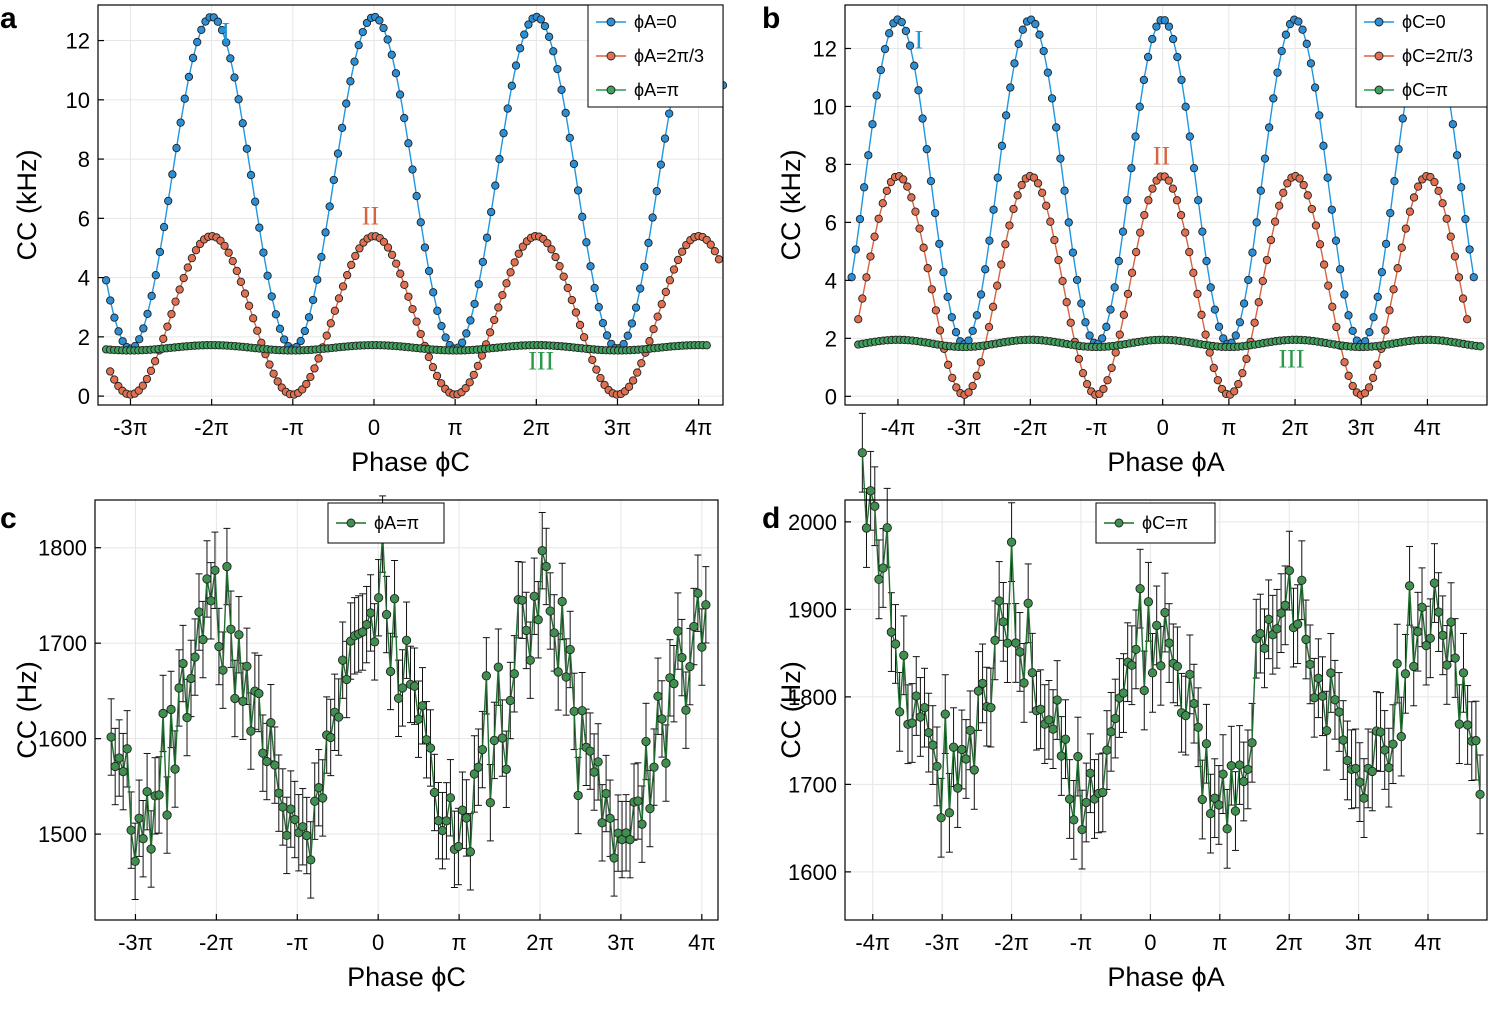  What do you see at coordinates (1165, 977) in the screenshot?
I see `x-axis-label: Phase ϕA` at bounding box center [1165, 977].